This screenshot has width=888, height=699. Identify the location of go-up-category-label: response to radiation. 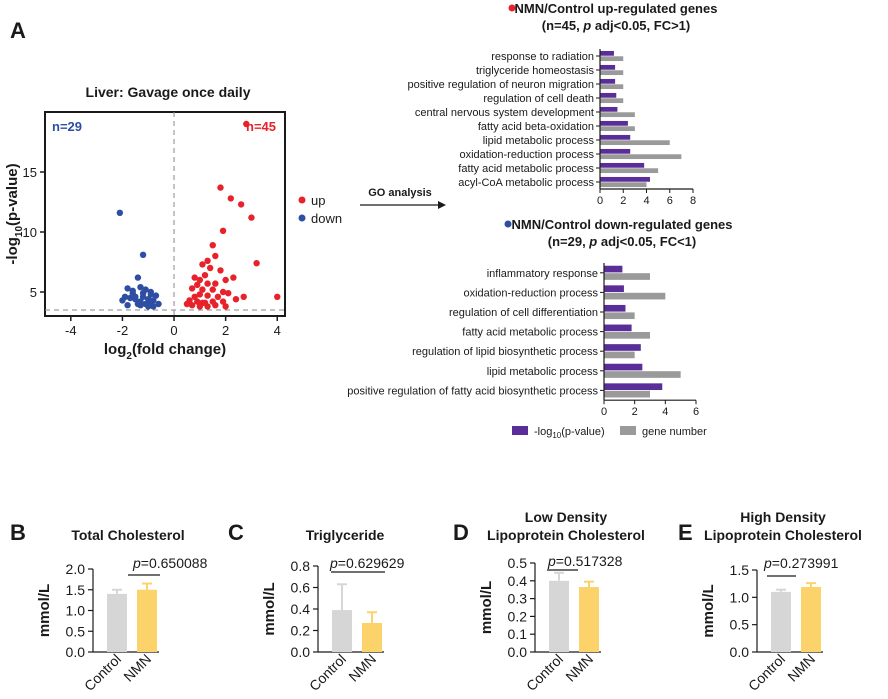
(542, 57).